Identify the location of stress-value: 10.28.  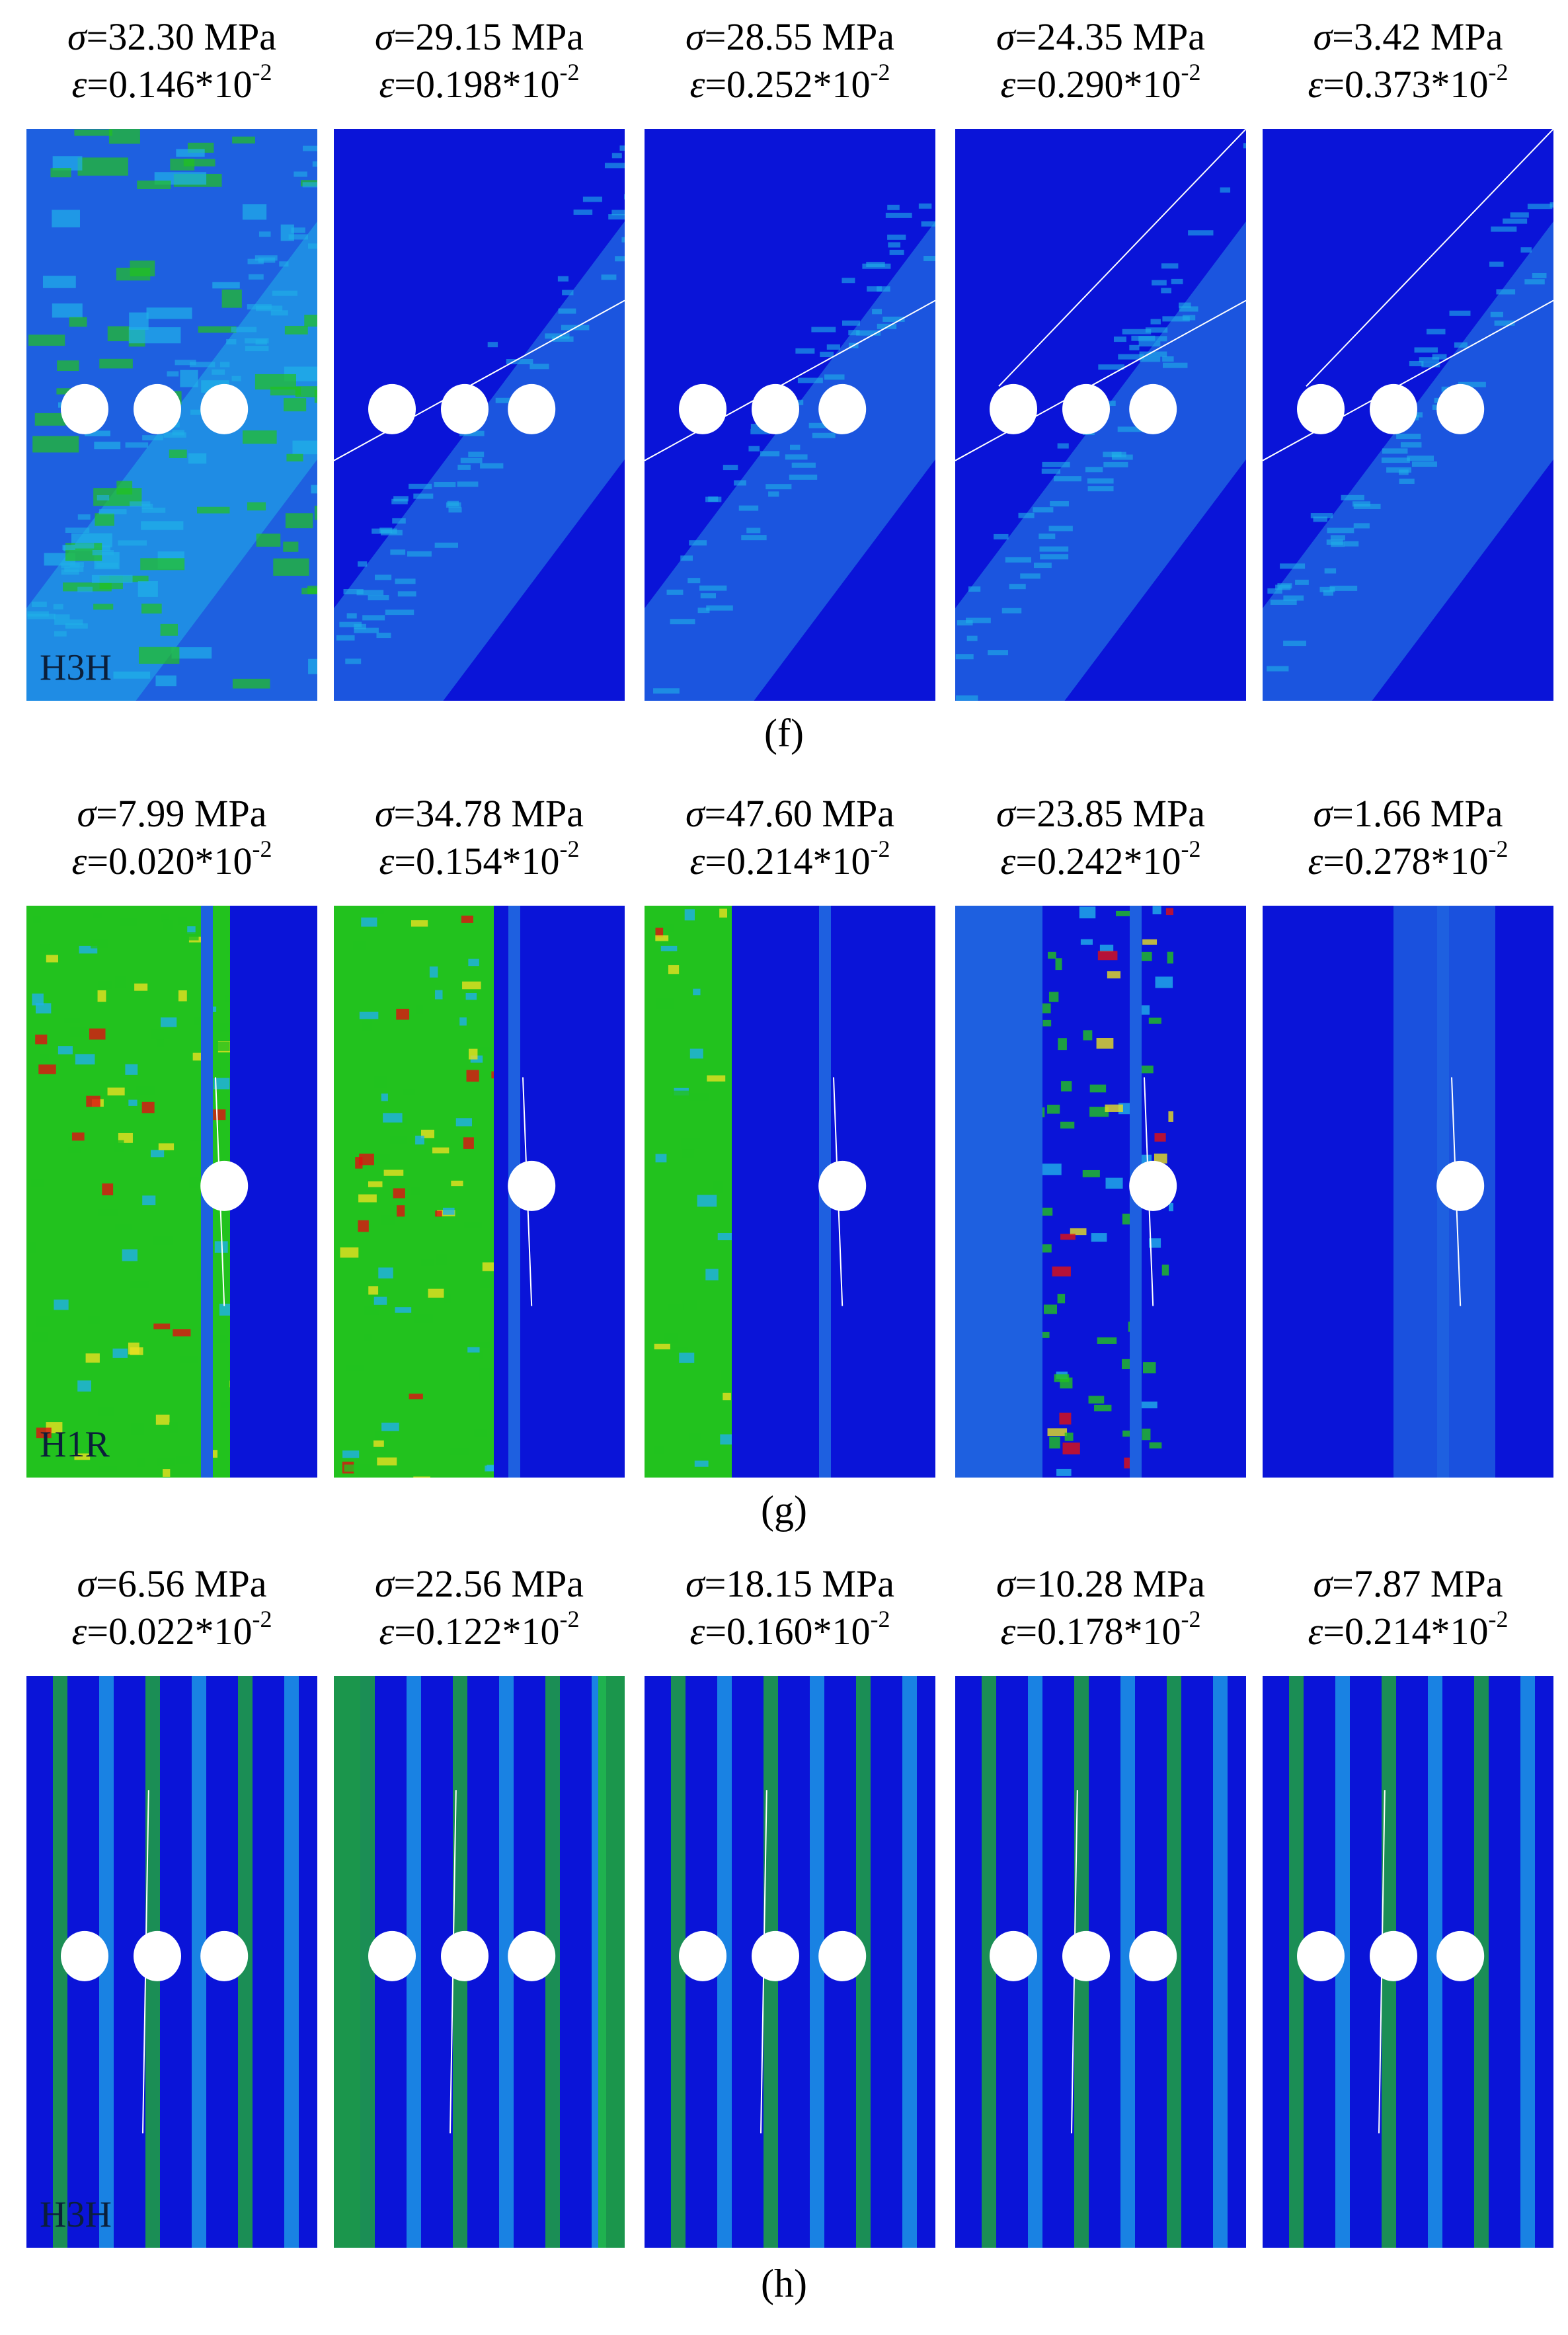
(1080, 1584).